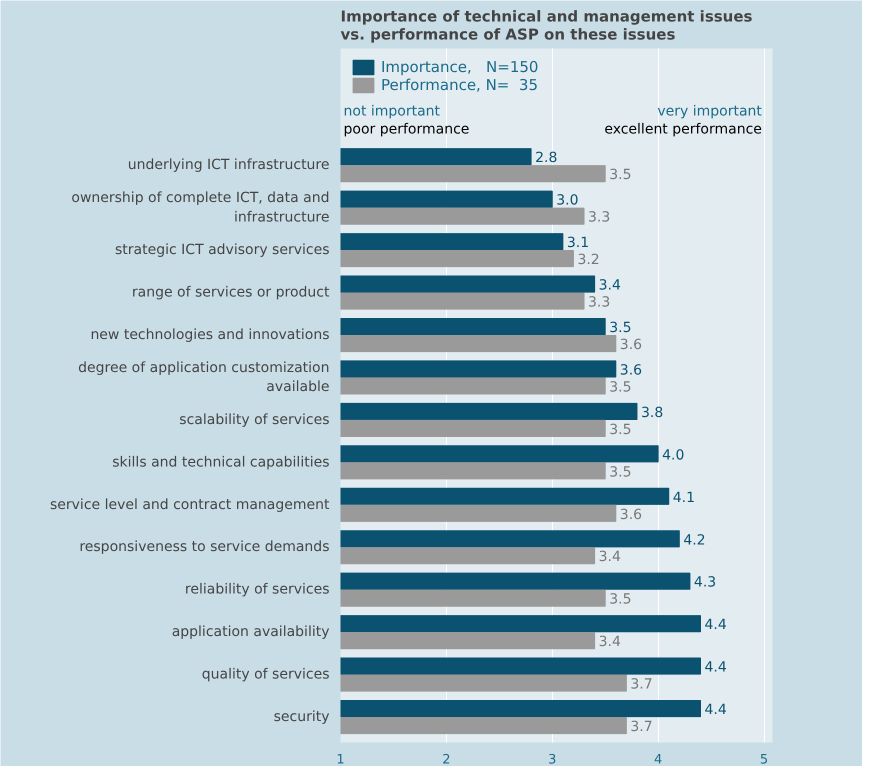 This screenshot has height=772, width=869. Describe the element at coordinates (229, 165) in the screenshot. I see `y-tick-label: underlying ICT infrastructure` at that location.